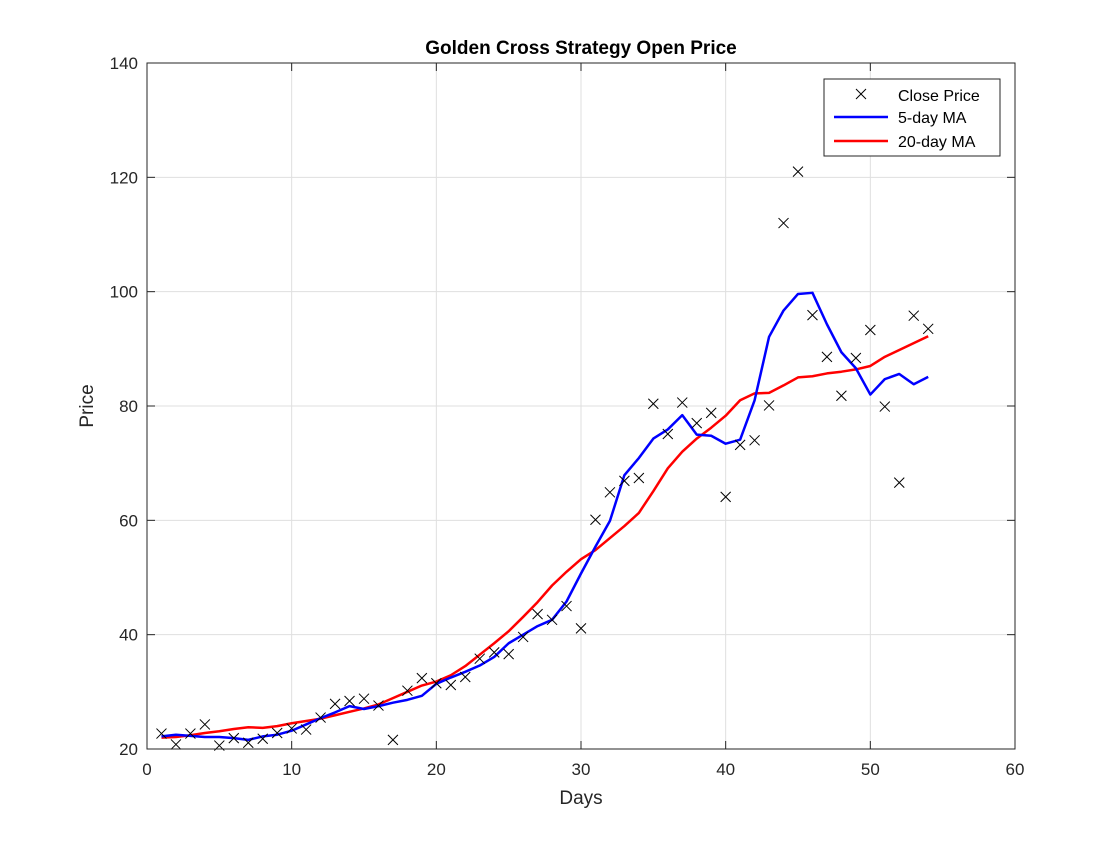  I want to click on y-axis-label: Price, so click(87, 405).